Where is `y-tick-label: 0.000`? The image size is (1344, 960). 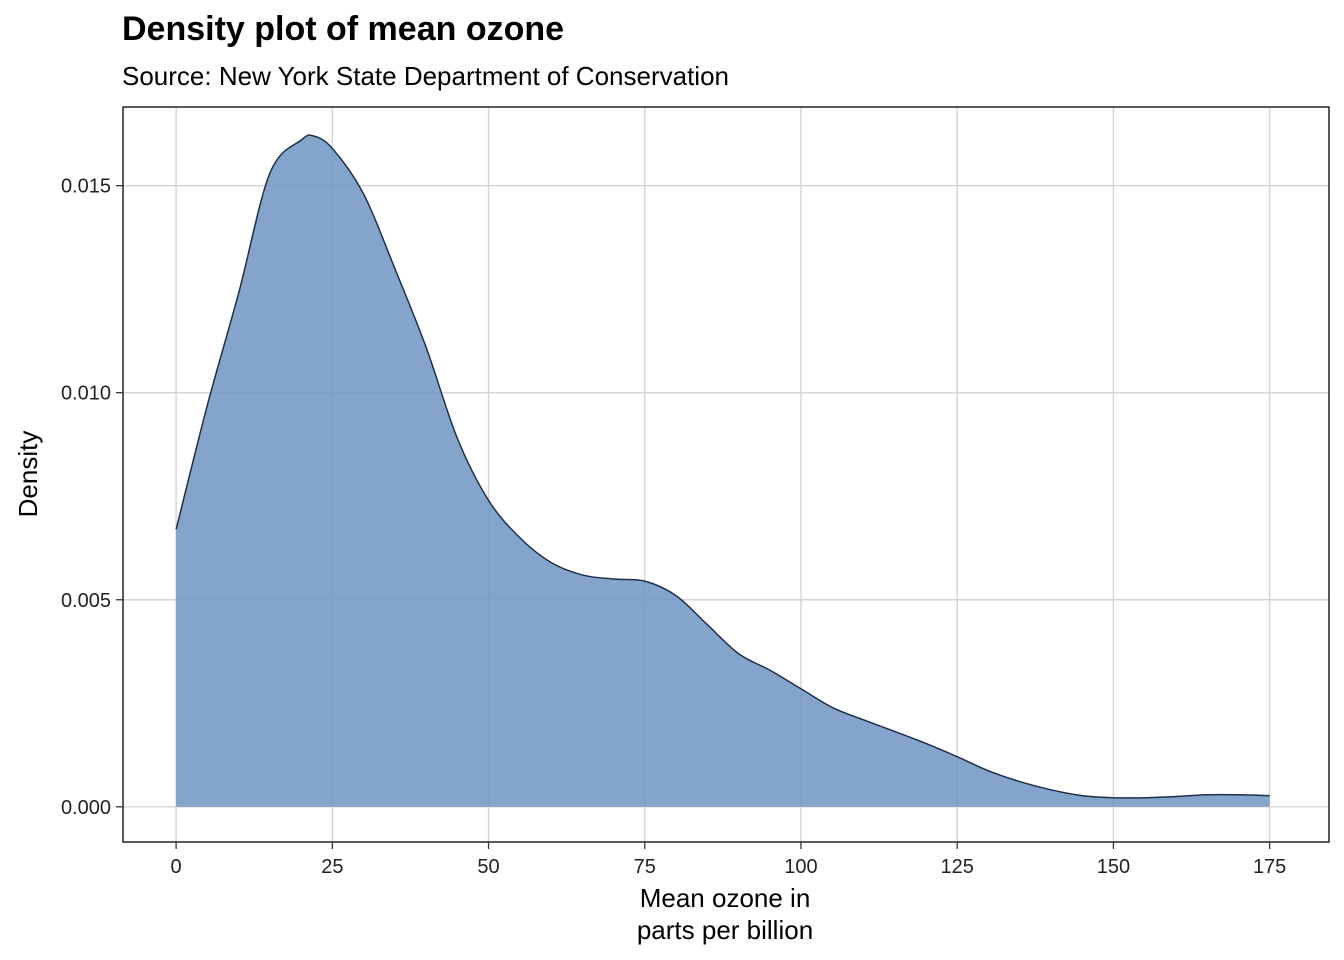 y-tick-label: 0.000 is located at coordinates (86, 808).